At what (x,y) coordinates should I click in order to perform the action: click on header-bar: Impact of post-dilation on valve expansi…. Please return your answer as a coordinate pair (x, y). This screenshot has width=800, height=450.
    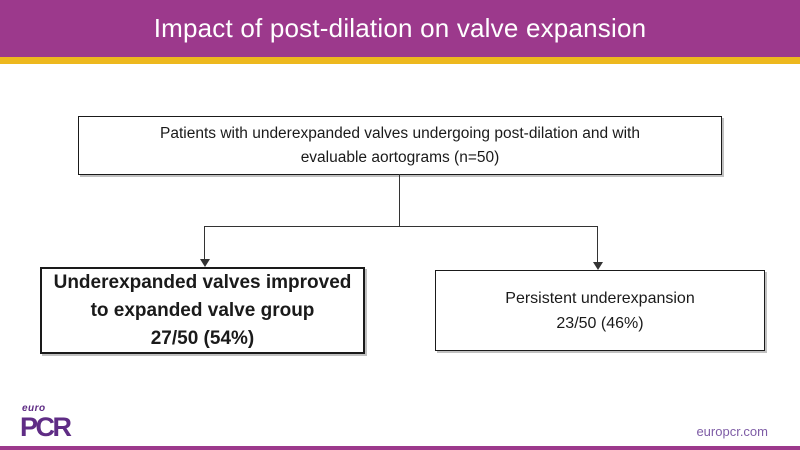
    Looking at the image, I should click on (400, 28).